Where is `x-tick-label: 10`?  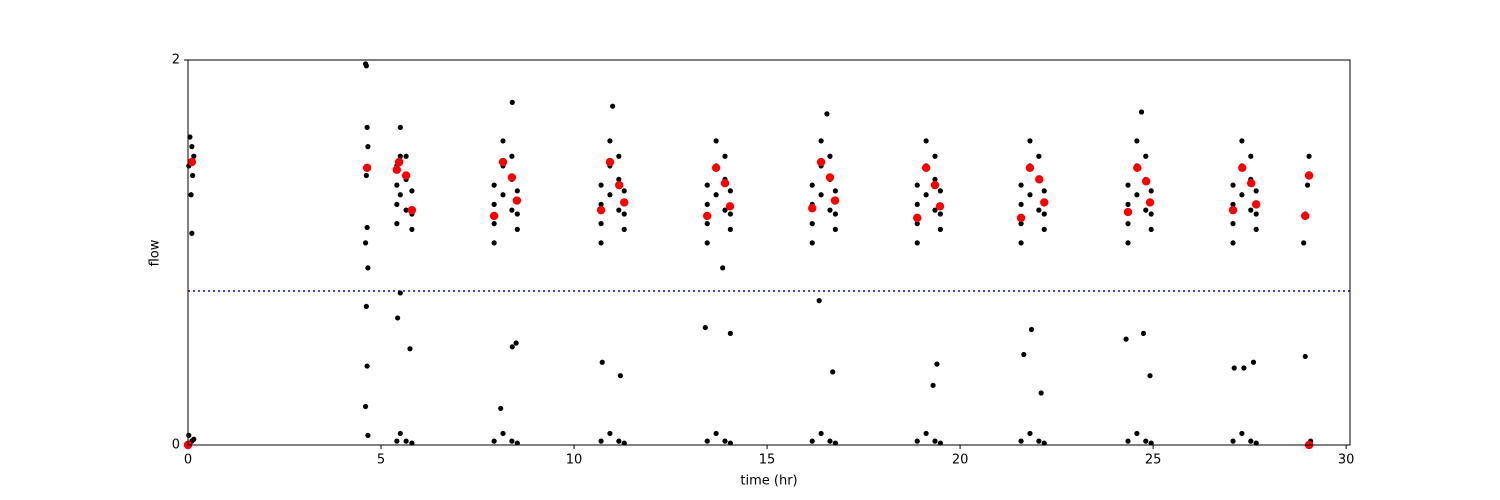 x-tick-label: 10 is located at coordinates (574, 460).